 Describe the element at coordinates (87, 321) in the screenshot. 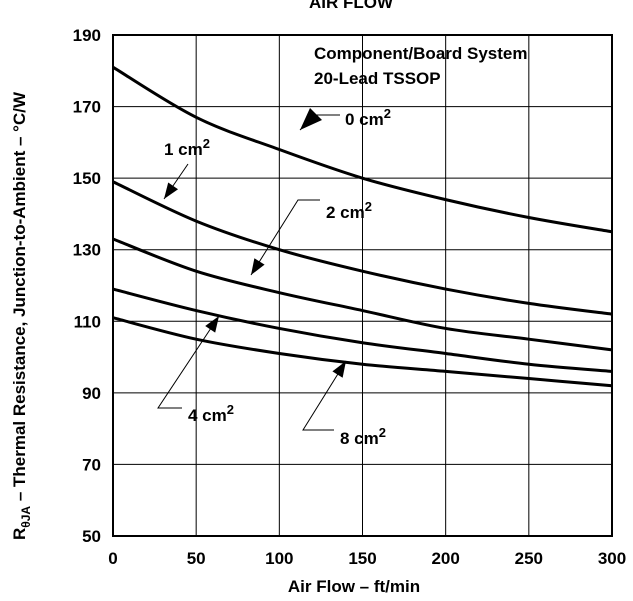

I see `y-tick-label: 110` at that location.